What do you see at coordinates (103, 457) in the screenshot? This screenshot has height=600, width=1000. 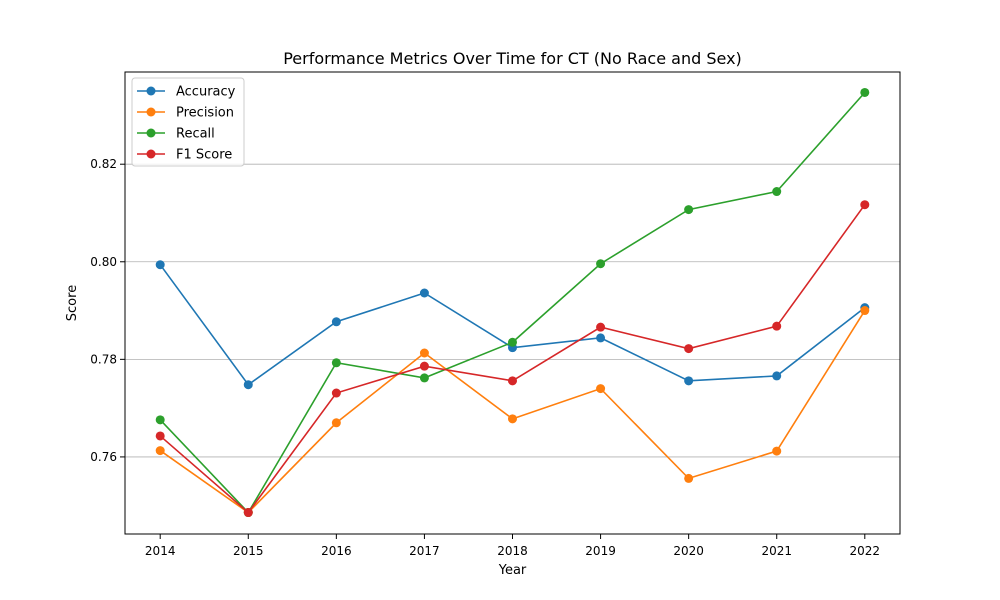 I see `y-tick-label: 0.76` at bounding box center [103, 457].